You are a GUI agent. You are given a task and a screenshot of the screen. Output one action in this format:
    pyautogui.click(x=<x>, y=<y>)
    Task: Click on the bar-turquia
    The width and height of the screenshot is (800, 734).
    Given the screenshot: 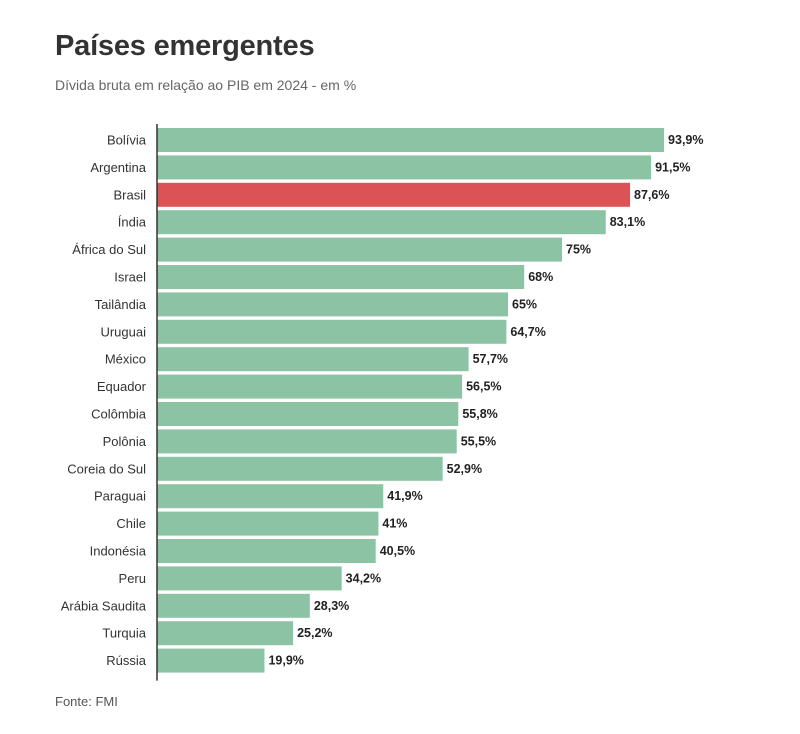 What is the action you would take?
    pyautogui.click(x=225, y=633)
    